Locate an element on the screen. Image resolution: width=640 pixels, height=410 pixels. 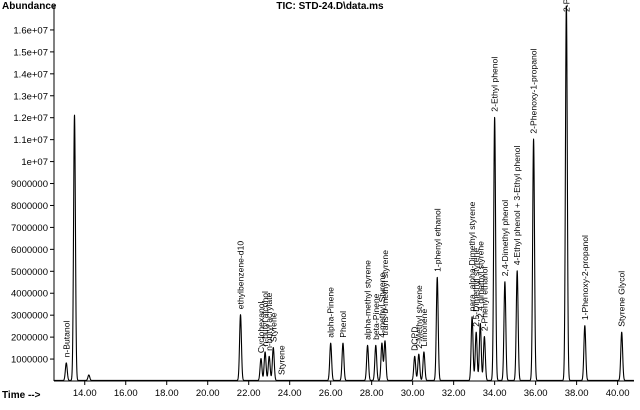
peak-label: Limonene is located at coordinates (424, 328).